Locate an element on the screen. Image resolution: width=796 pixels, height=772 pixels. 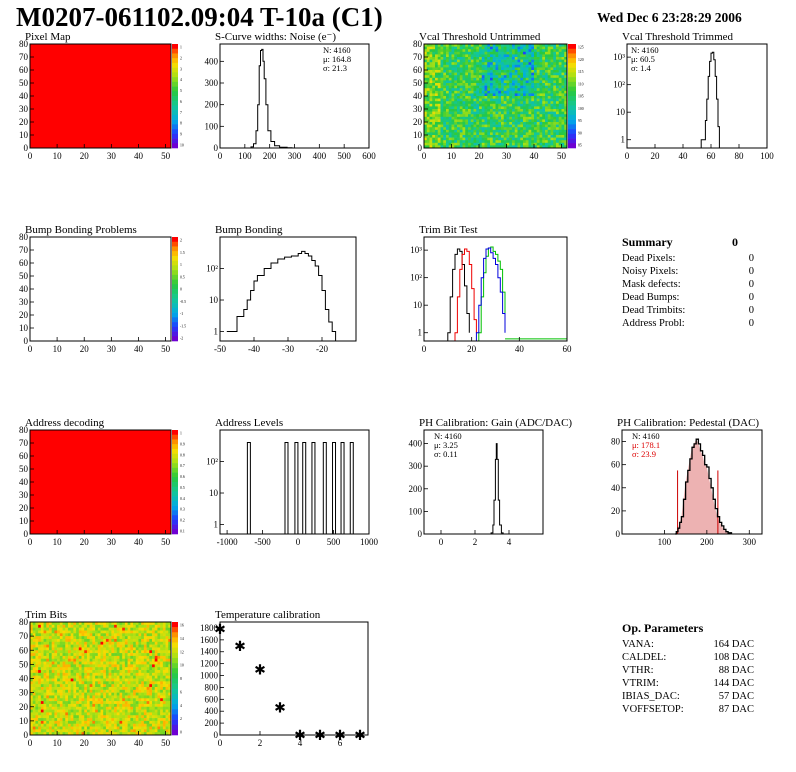
x-tick-label: 200 is located at coordinates (270, 156).